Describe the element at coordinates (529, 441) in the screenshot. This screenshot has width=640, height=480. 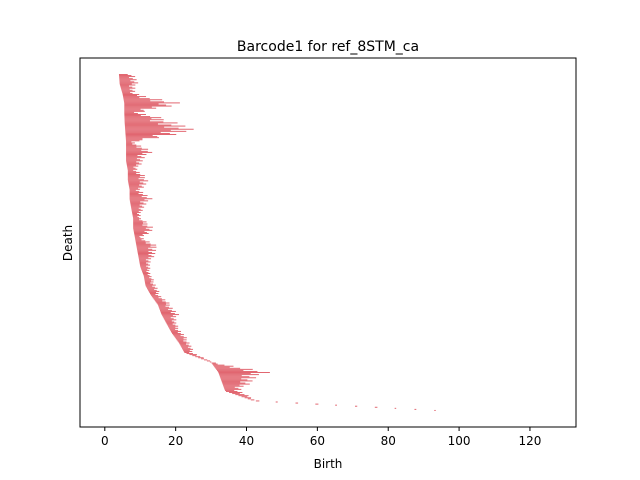
I see `x-tick-label-6: 120` at that location.